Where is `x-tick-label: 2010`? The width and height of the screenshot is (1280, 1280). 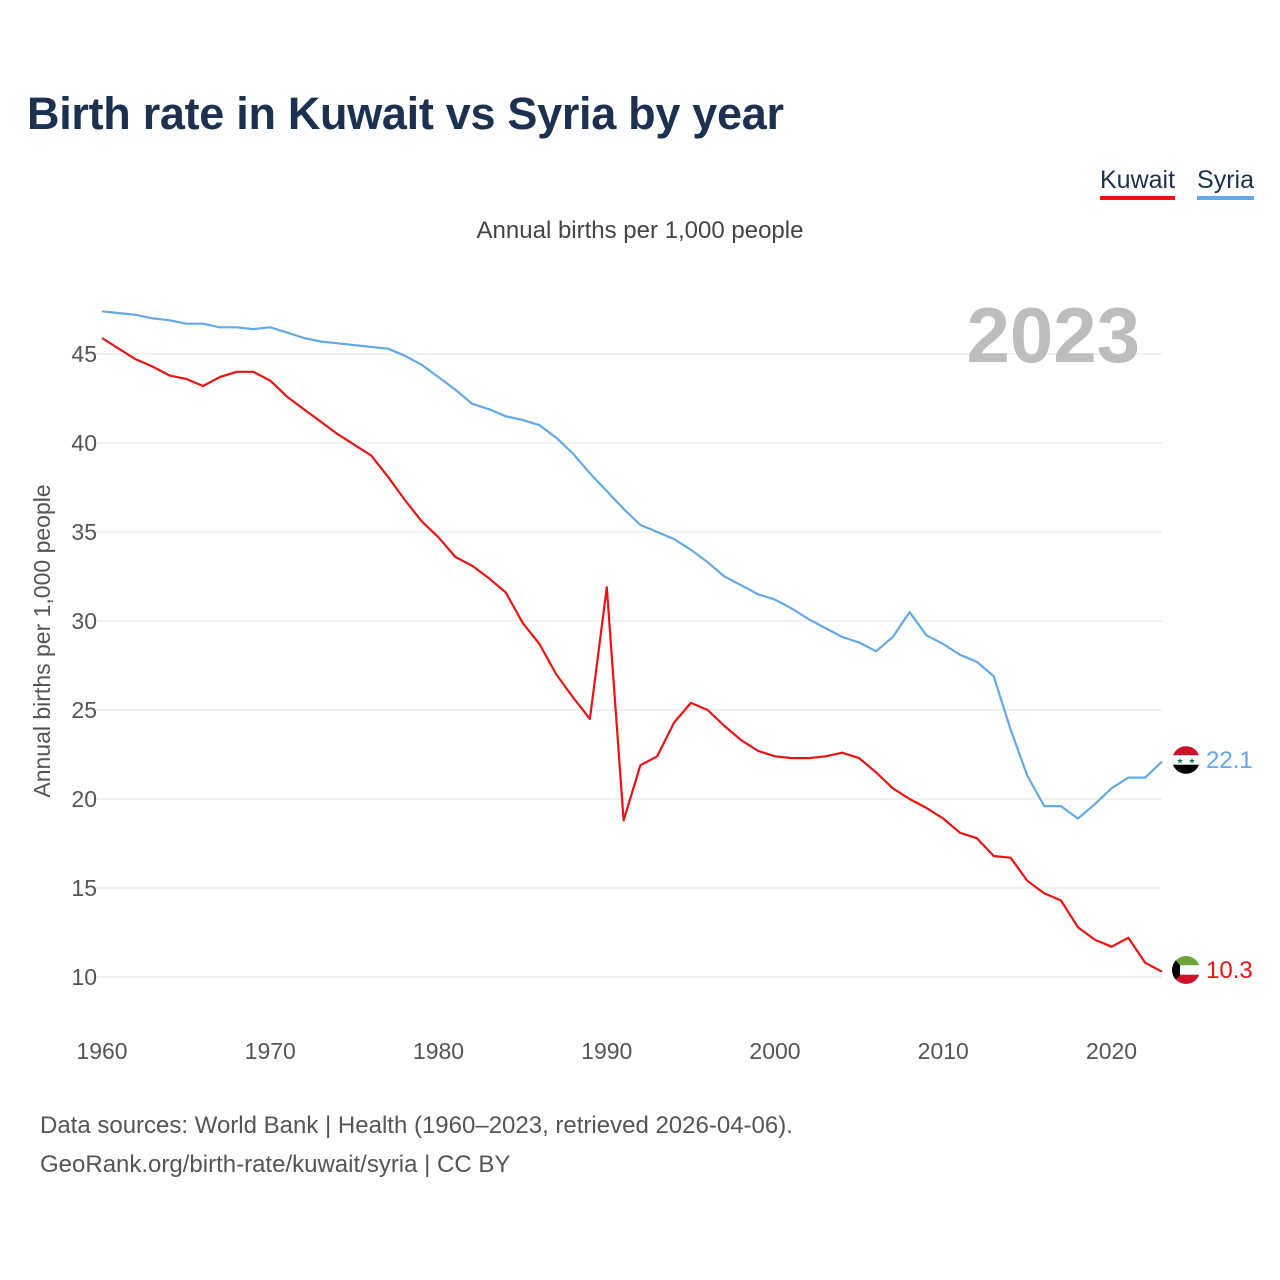
x-tick-label: 2010 is located at coordinates (943, 1051).